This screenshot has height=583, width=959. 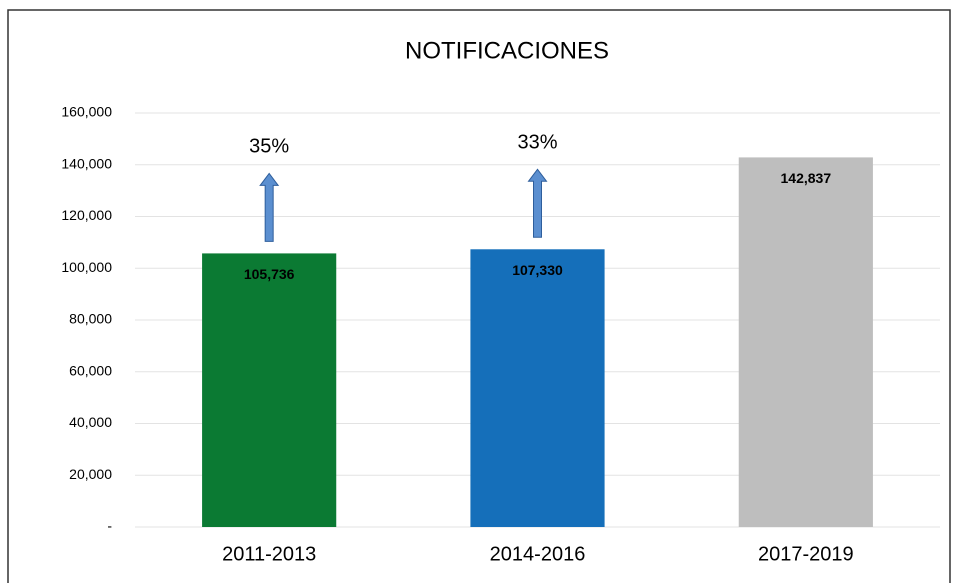 What do you see at coordinates (269, 554) in the screenshot?
I see `x-tick-label: 2011-2013` at bounding box center [269, 554].